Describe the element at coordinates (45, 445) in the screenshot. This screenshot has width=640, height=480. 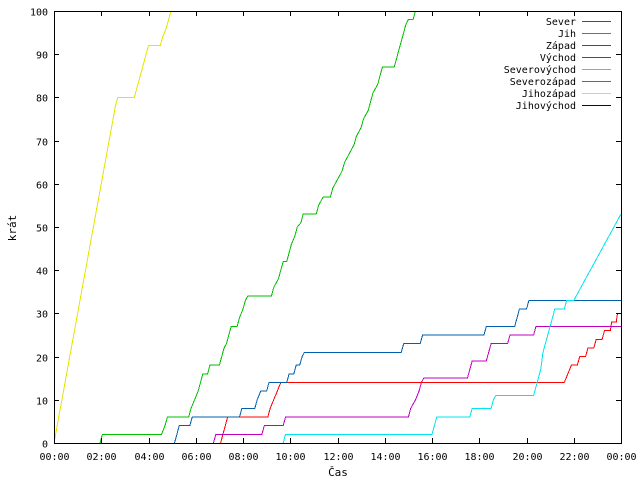
I see `y-tick-label: 0` at that location.